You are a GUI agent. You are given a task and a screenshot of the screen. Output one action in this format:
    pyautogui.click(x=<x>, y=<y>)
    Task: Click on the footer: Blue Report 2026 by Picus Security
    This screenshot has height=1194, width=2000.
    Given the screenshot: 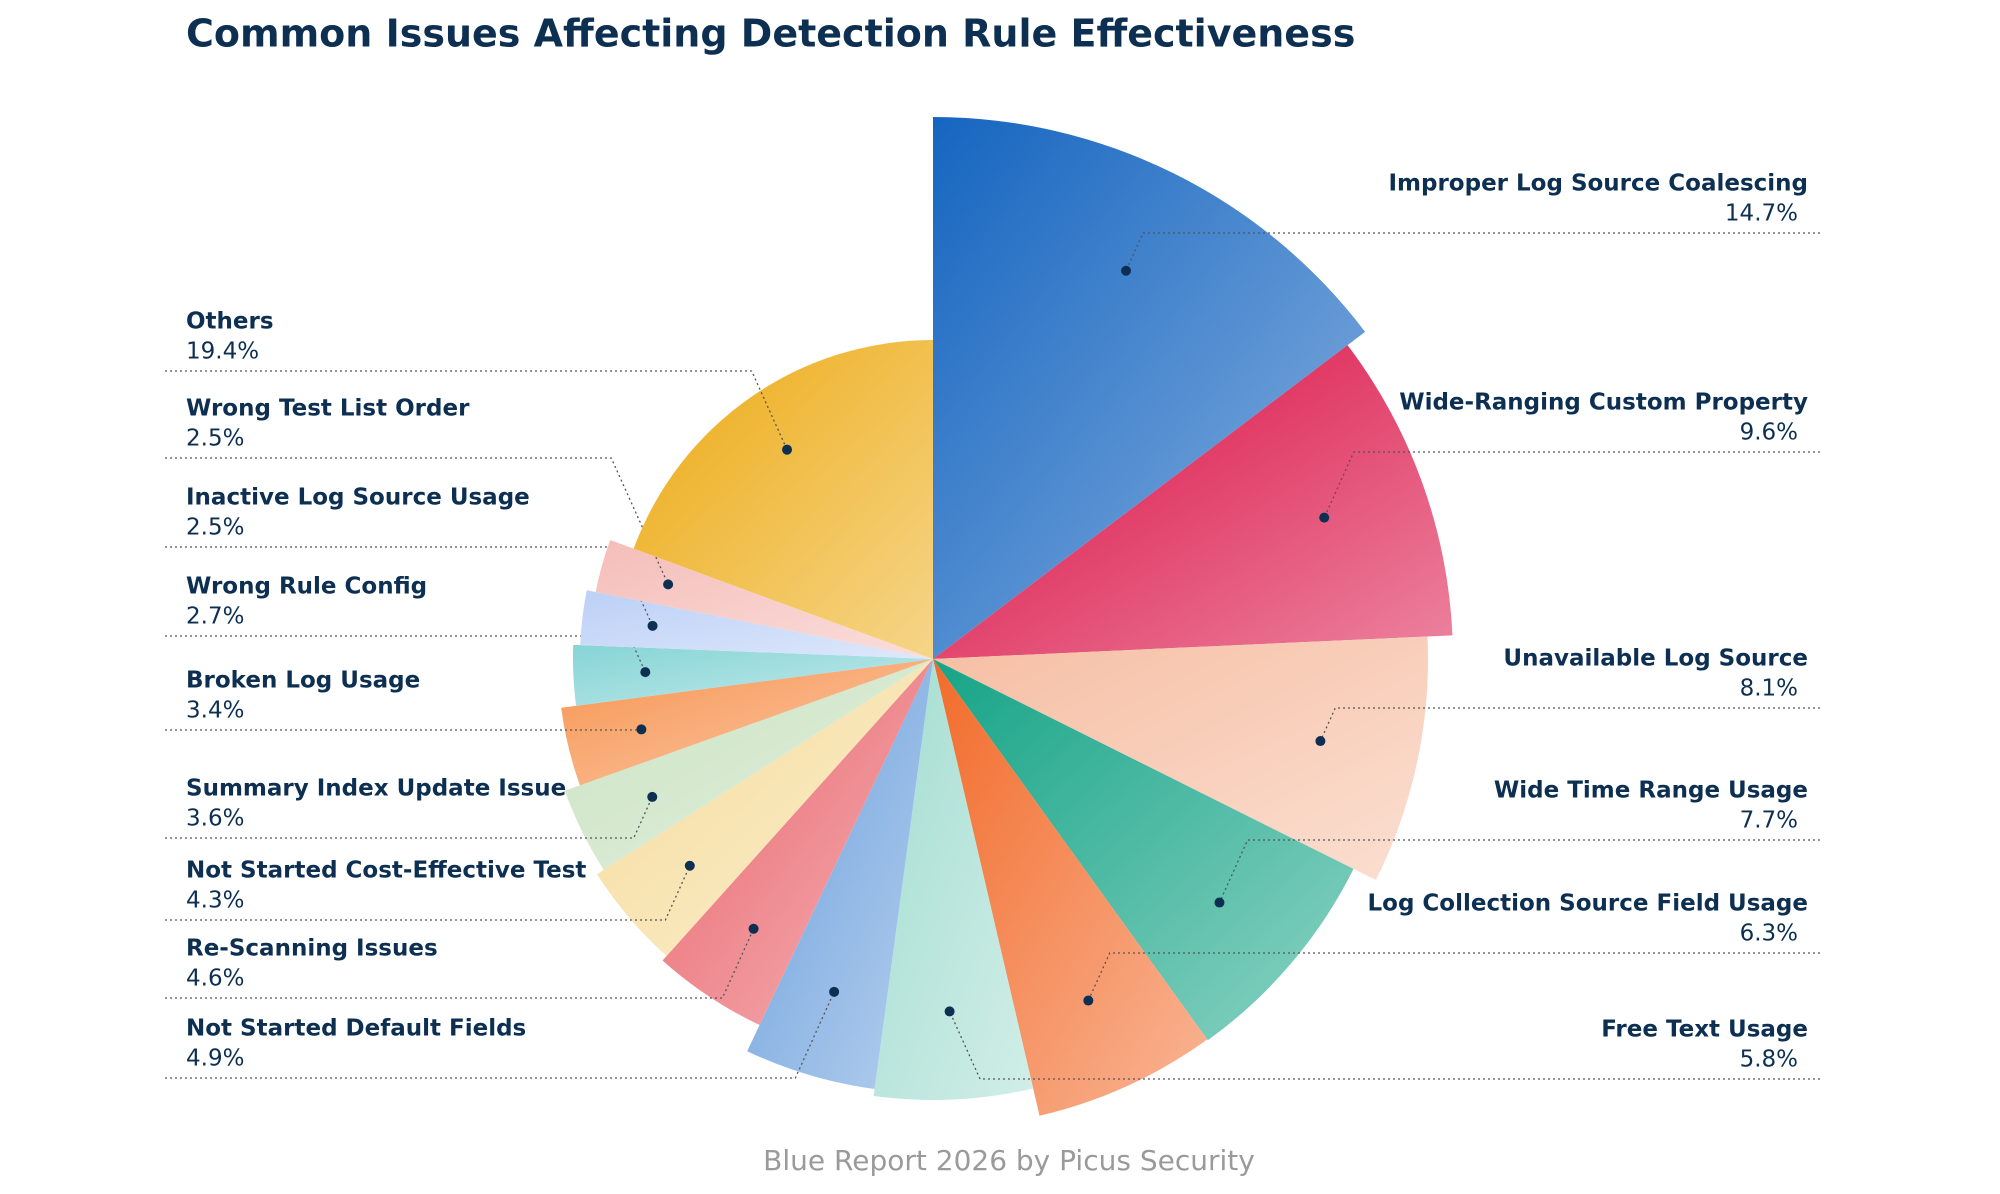 What is the action you would take?
    pyautogui.click(x=1009, y=1160)
    